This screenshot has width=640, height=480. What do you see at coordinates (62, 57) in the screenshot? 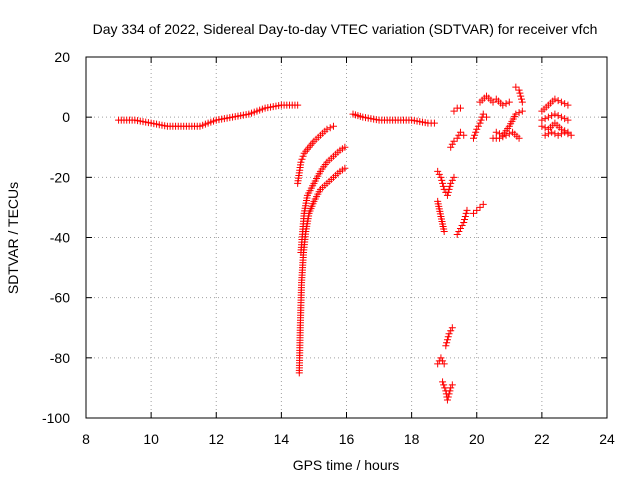
I see `y-tick-label: 20` at bounding box center [62, 57].